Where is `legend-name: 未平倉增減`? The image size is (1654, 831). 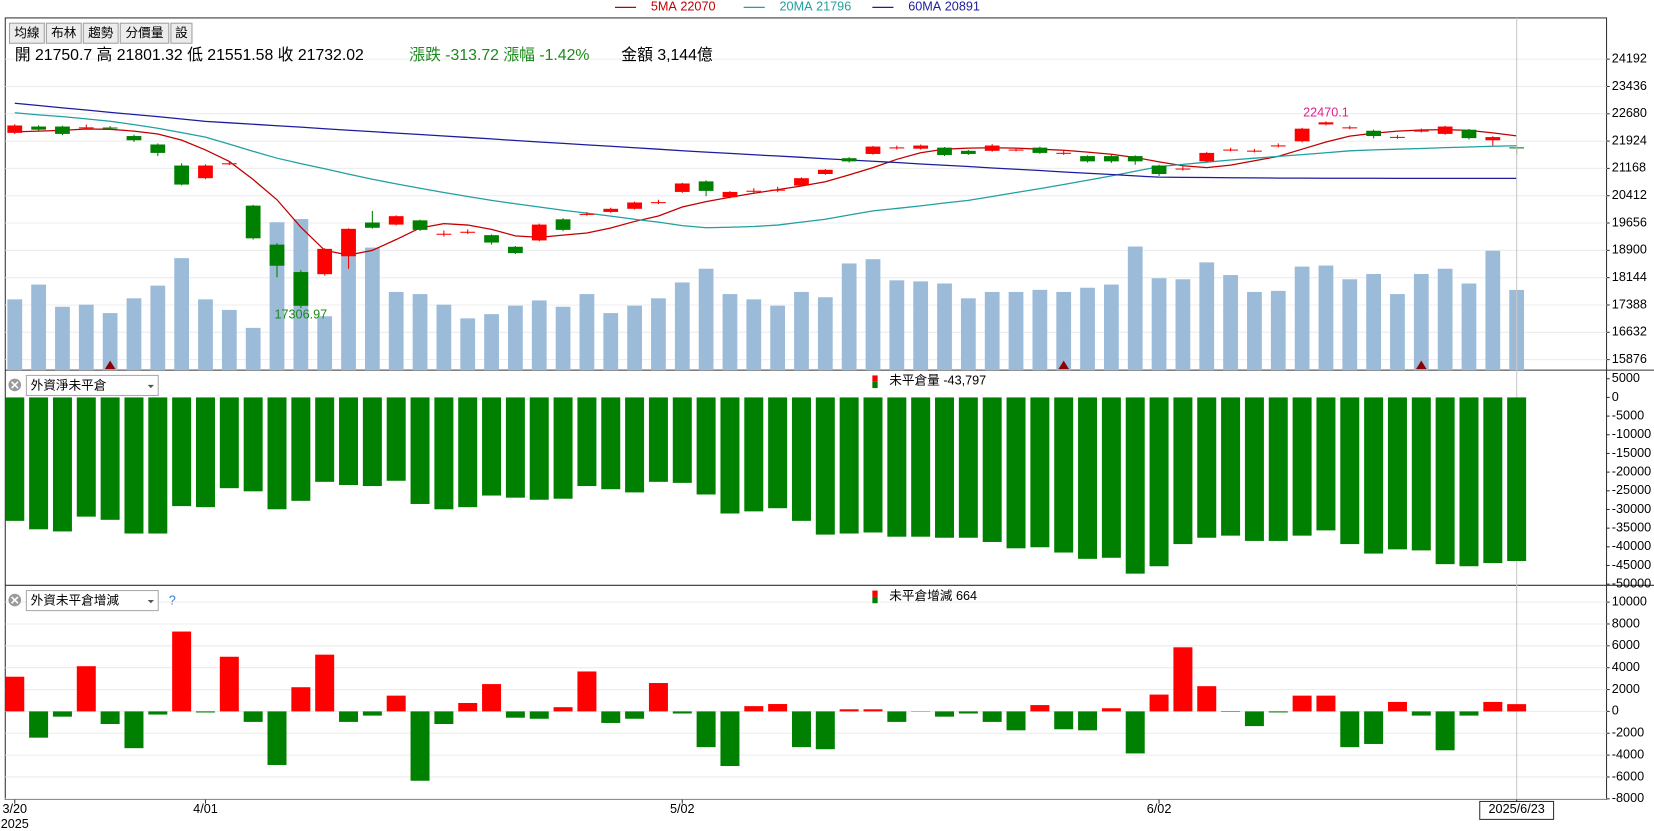
legend-name: 未平倉增減 is located at coordinates (921, 595).